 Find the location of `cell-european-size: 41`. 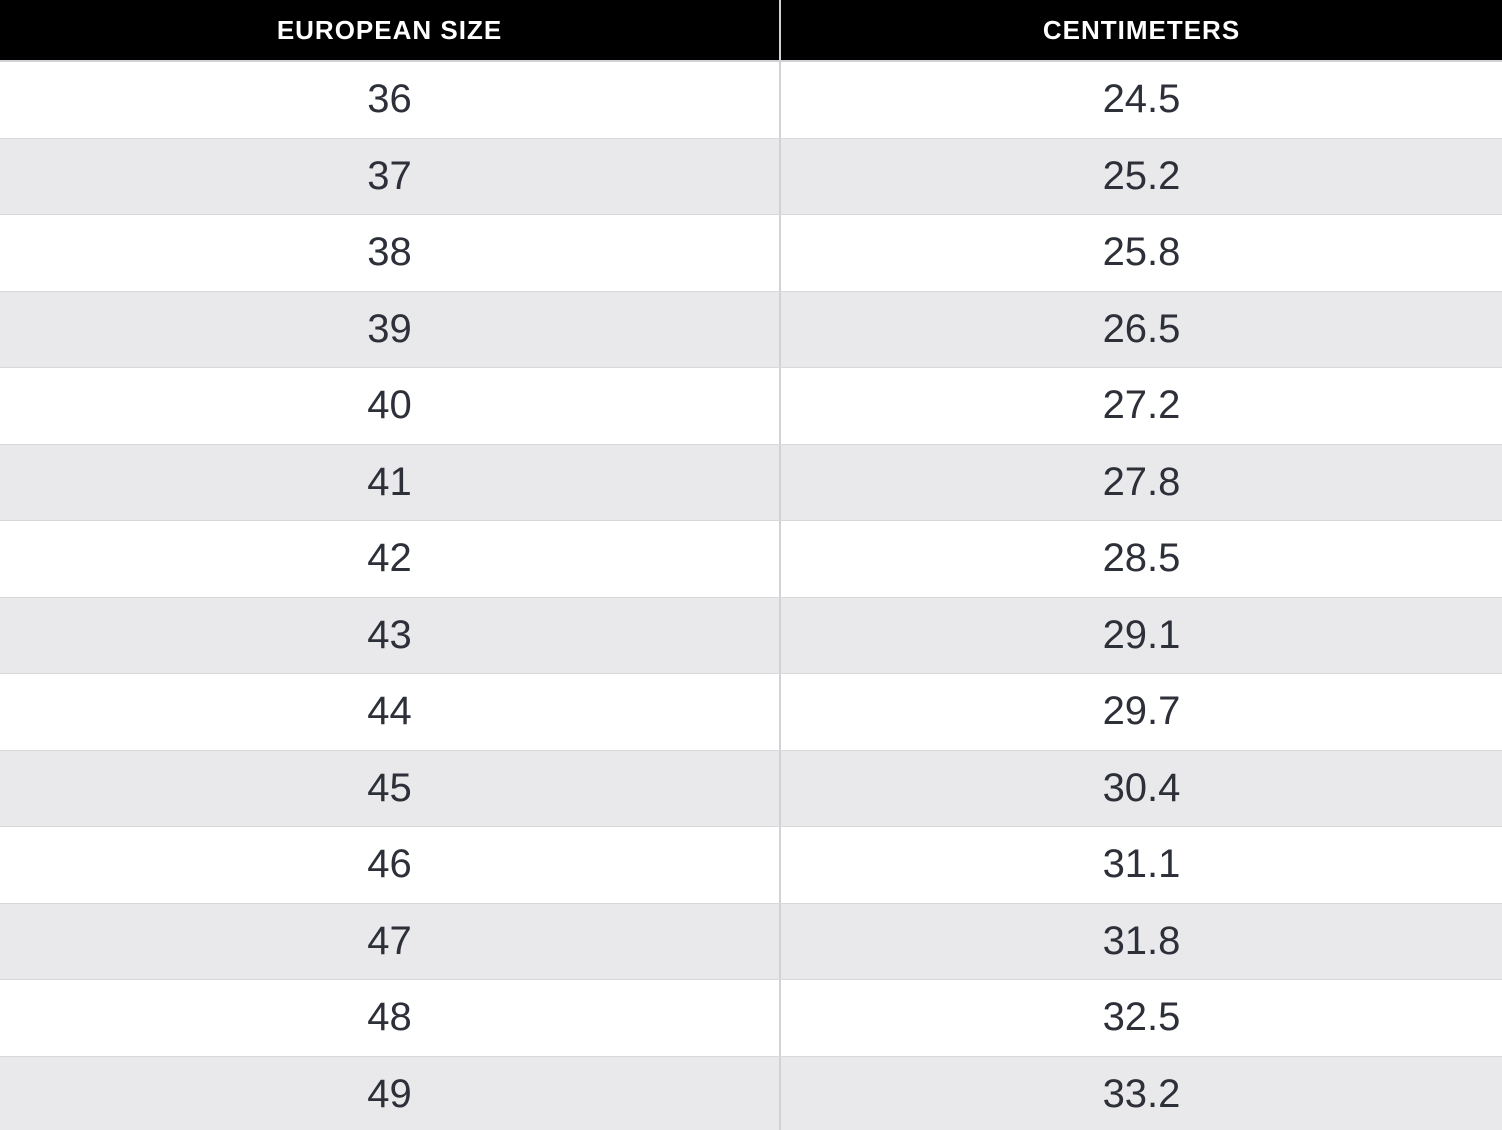

cell-european-size: 41 is located at coordinates (390, 482).